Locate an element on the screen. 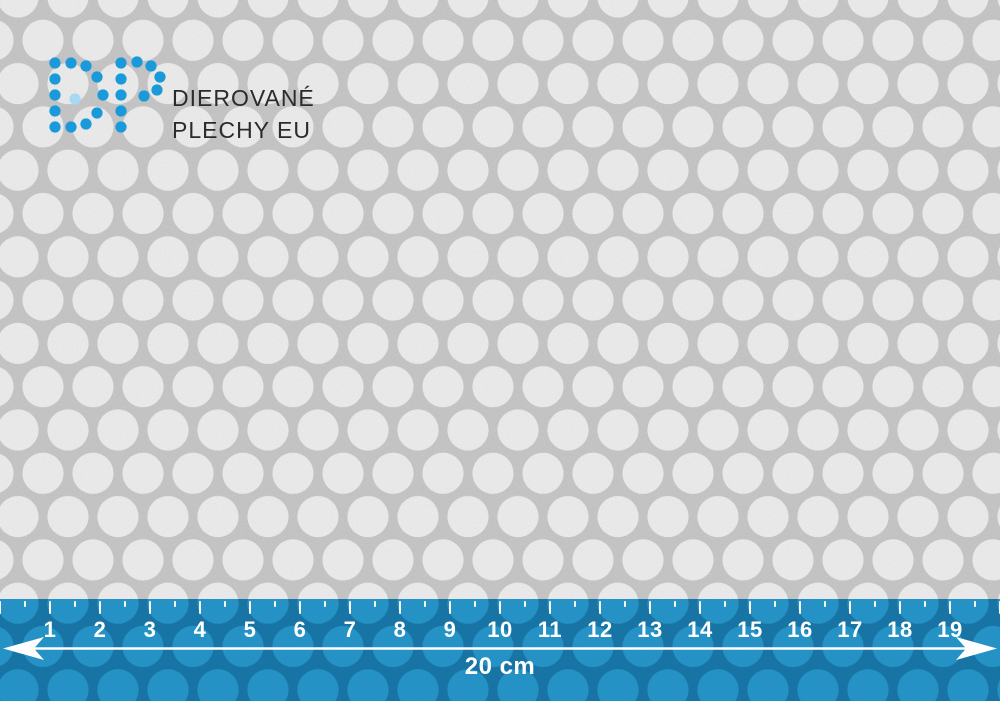  ruler-span-label: 20 cm is located at coordinates (500, 666).